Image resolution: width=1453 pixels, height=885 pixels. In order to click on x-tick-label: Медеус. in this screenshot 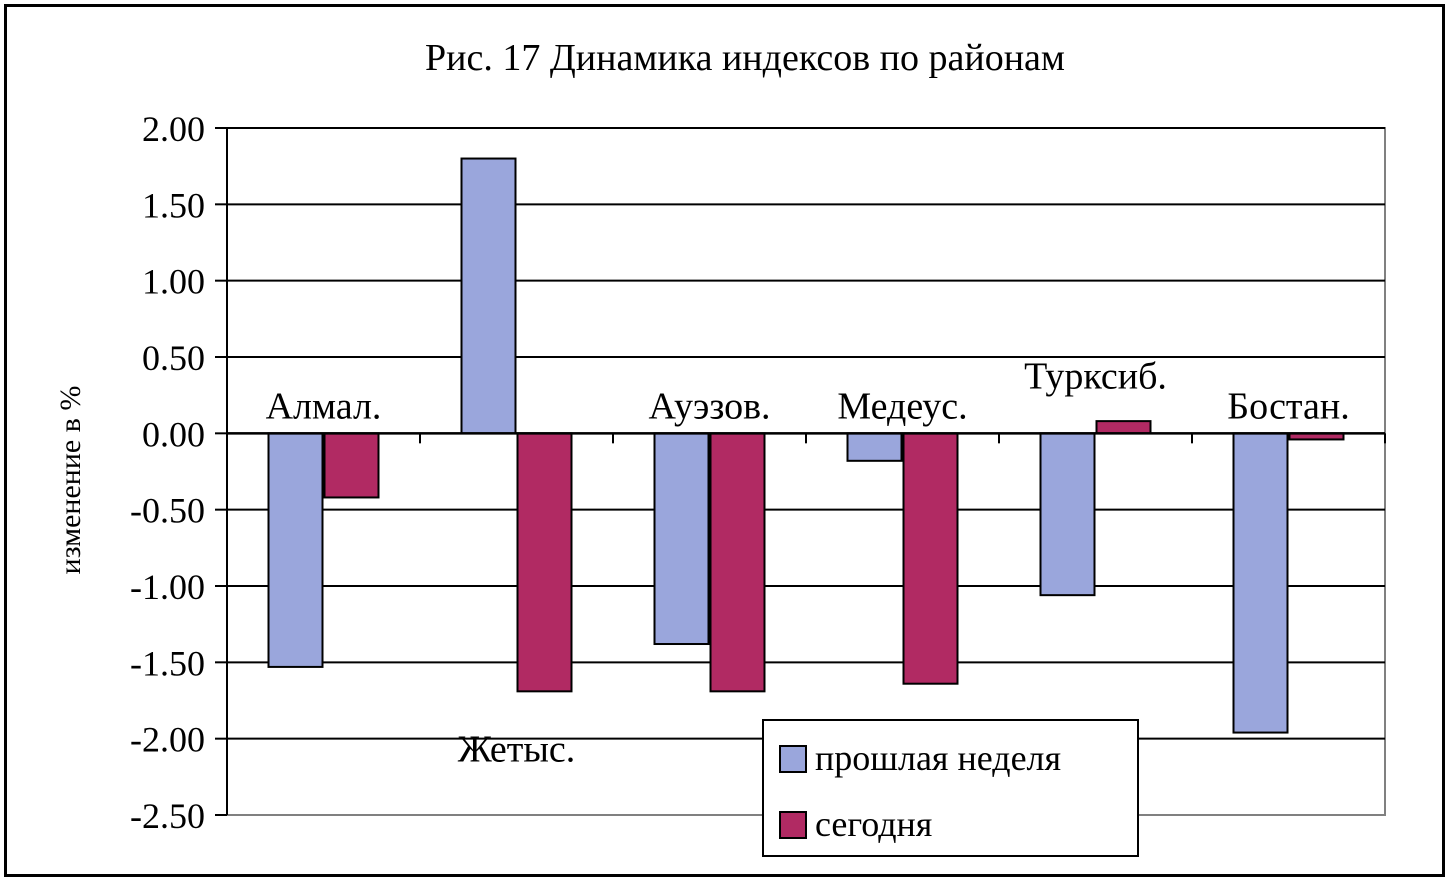, I will do `click(902, 406)`.